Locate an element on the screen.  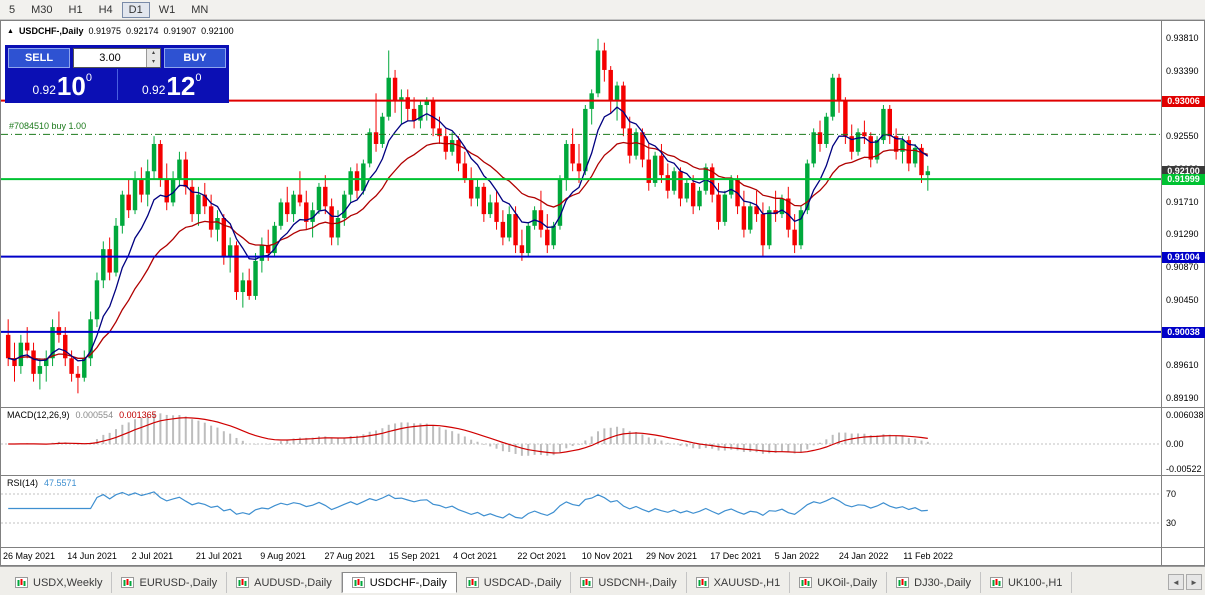
date-axis-label: 21 Jul 2021 is located at coordinates (219, 556).